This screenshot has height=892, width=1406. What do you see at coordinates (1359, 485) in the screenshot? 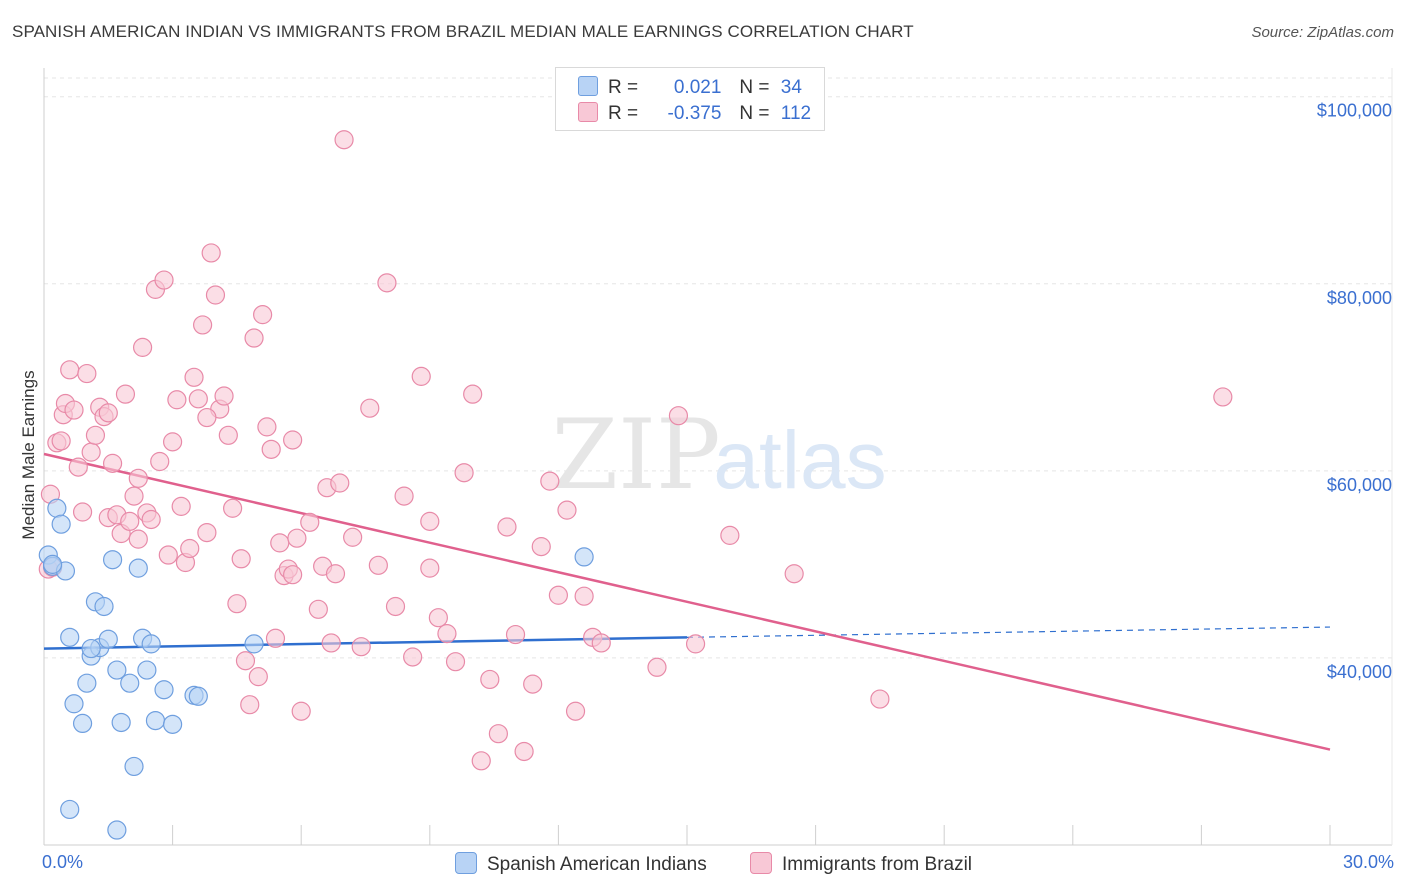
I see `y-tick-label: $60,000` at bounding box center [1359, 485].